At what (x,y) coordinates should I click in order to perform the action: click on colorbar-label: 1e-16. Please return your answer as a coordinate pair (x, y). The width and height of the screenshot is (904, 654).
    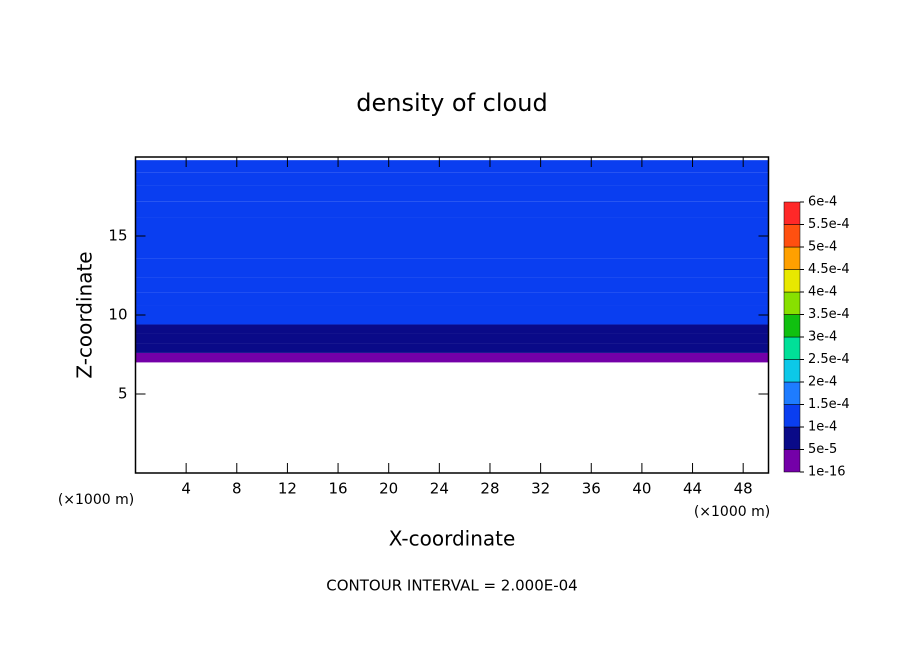
    Looking at the image, I should click on (827, 472).